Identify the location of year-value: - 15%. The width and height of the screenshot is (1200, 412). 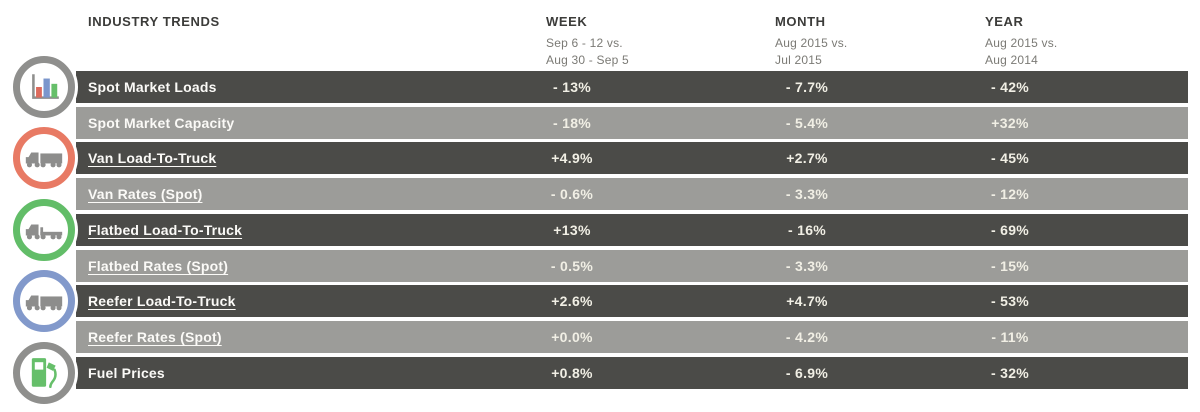
(1010, 265).